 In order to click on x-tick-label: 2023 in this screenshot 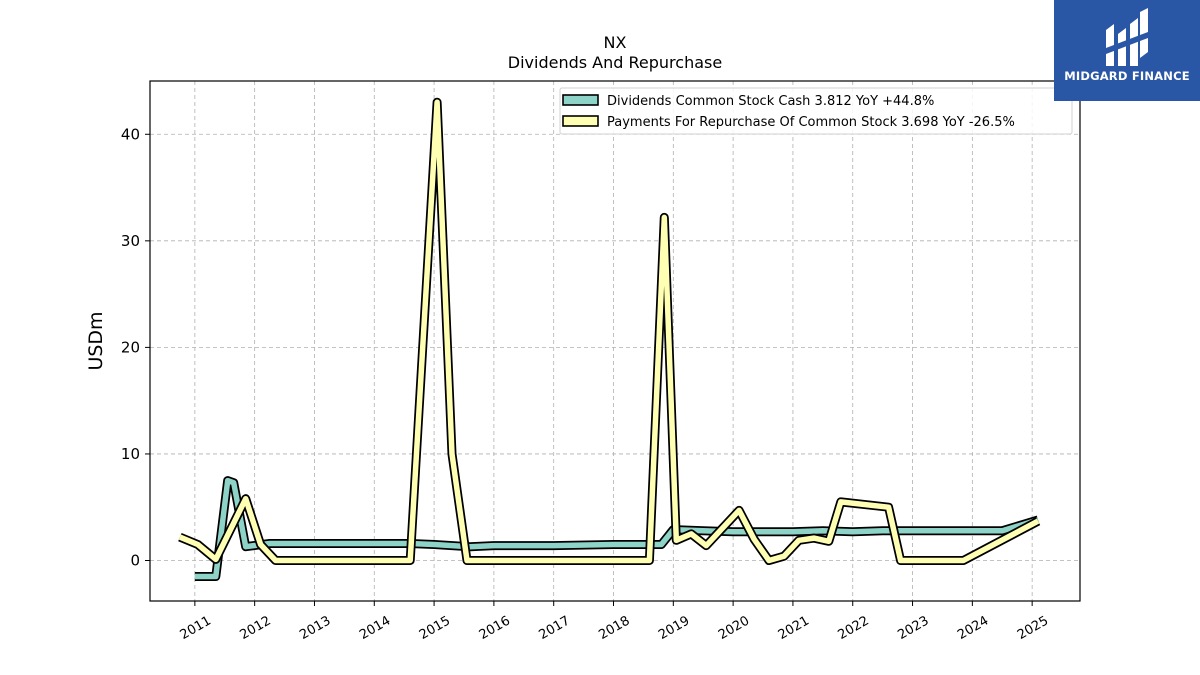, I will do `click(913, 628)`.